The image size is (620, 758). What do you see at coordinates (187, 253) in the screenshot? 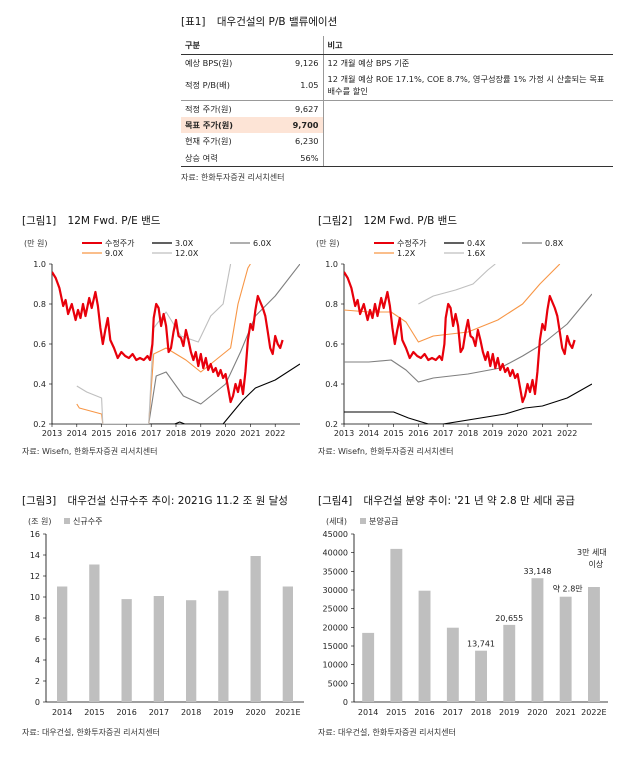
I see `legend-item: 12.0X` at bounding box center [187, 253].